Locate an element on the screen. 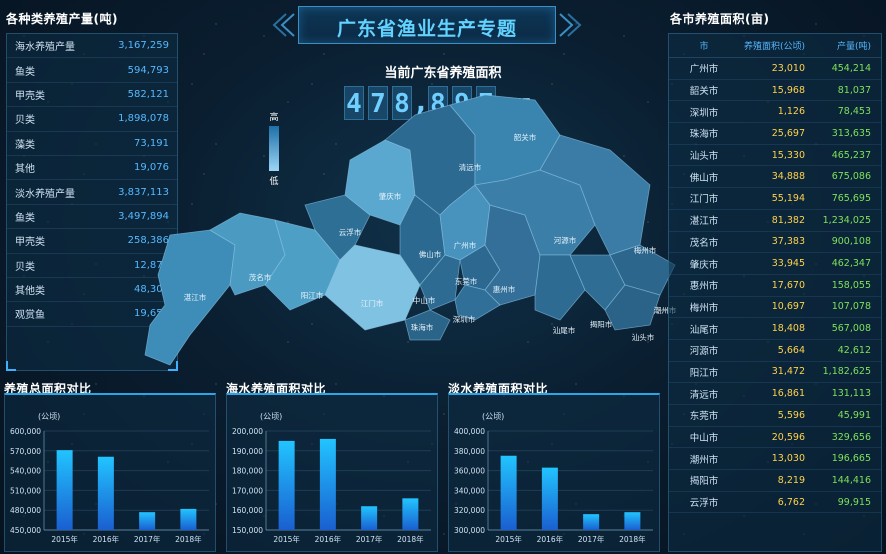 This screenshot has height=554, width=886. table-row: 汕尾市 18,408 567,008 is located at coordinates (775, 329).